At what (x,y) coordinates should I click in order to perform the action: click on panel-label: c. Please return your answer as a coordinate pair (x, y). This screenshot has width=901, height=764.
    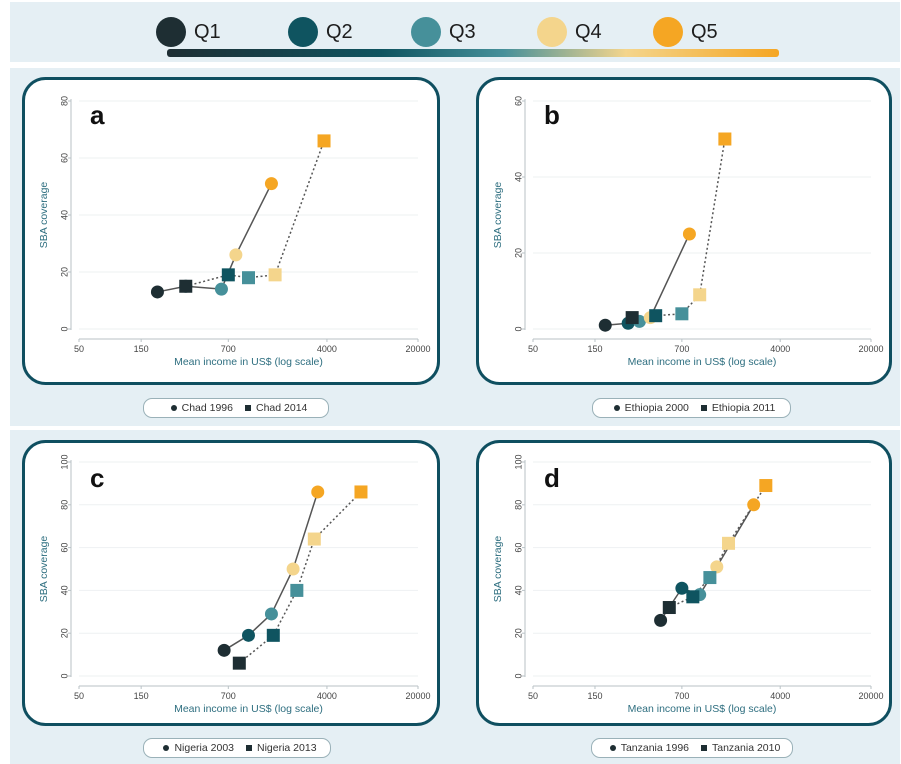
    Looking at the image, I should click on (97, 478).